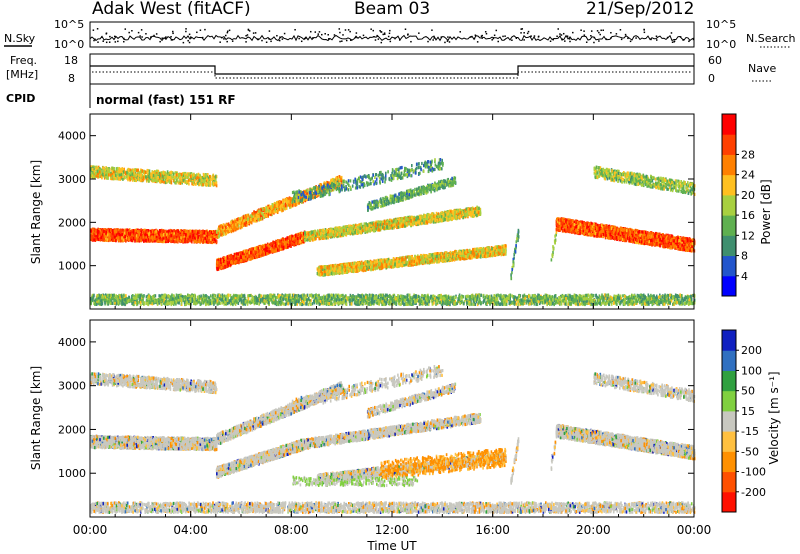 The width and height of the screenshot is (800, 554). What do you see at coordinates (721, 24) in the screenshot?
I see `noise-right-tick-top: 10^5` at bounding box center [721, 24].